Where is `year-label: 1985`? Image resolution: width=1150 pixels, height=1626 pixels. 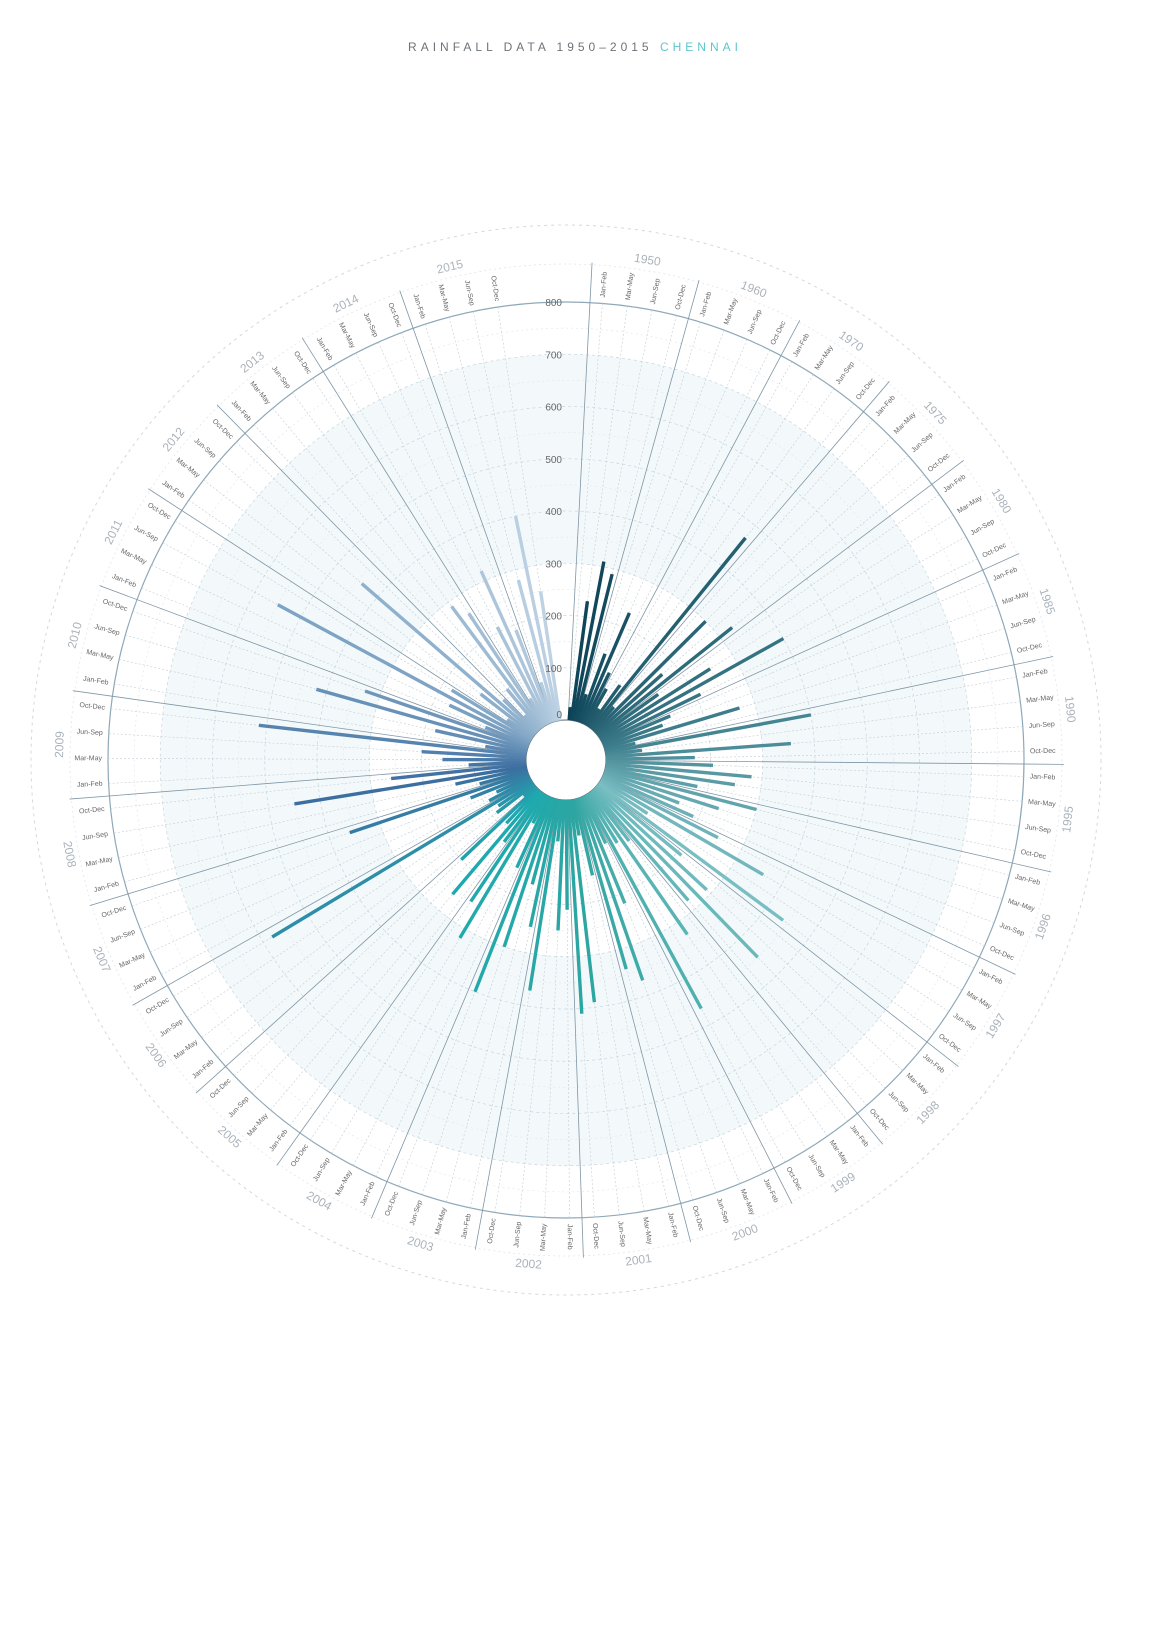 year-label: 1985 is located at coordinates (1048, 601).